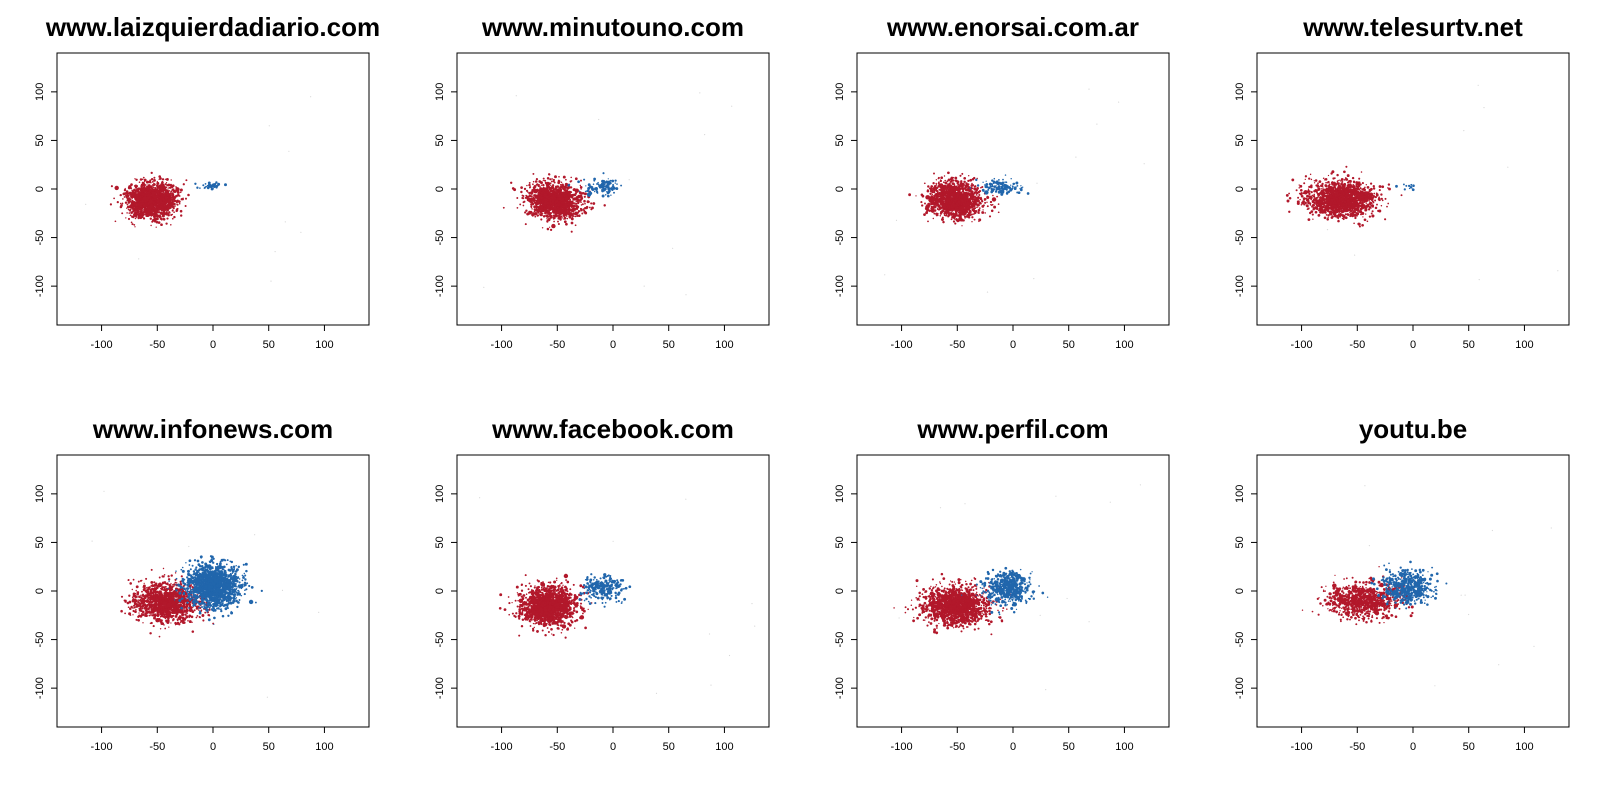 The width and height of the screenshot is (1600, 800). Describe the element at coordinates (613, 345) in the screenshot. I see `x-tick-label: 0` at that location.